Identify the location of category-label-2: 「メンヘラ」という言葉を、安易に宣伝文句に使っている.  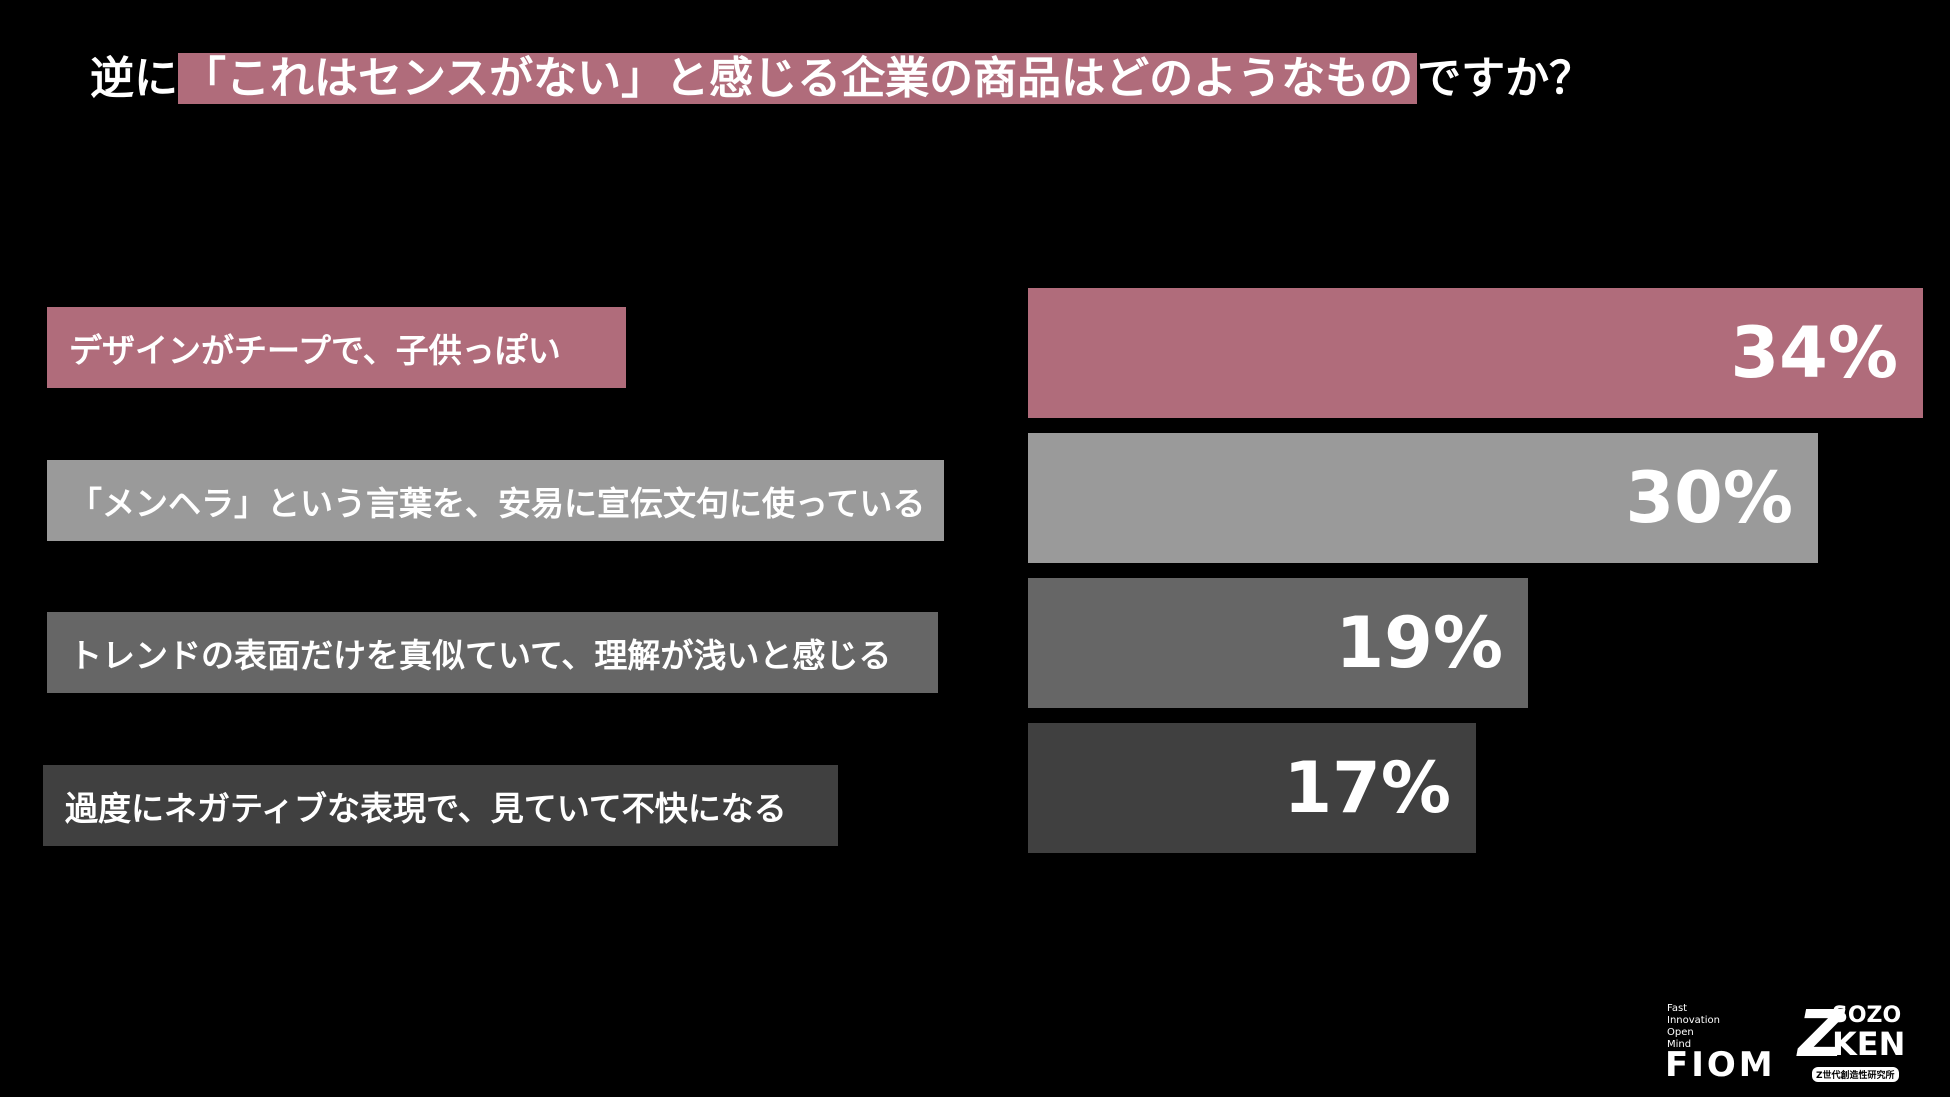
(495, 500).